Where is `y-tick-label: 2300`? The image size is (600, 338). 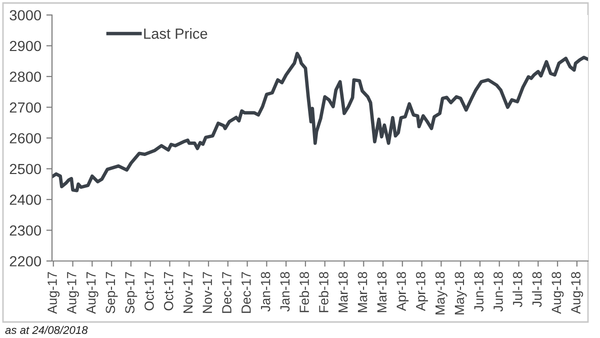
y-tick-label: 2300 is located at coordinates (26, 230).